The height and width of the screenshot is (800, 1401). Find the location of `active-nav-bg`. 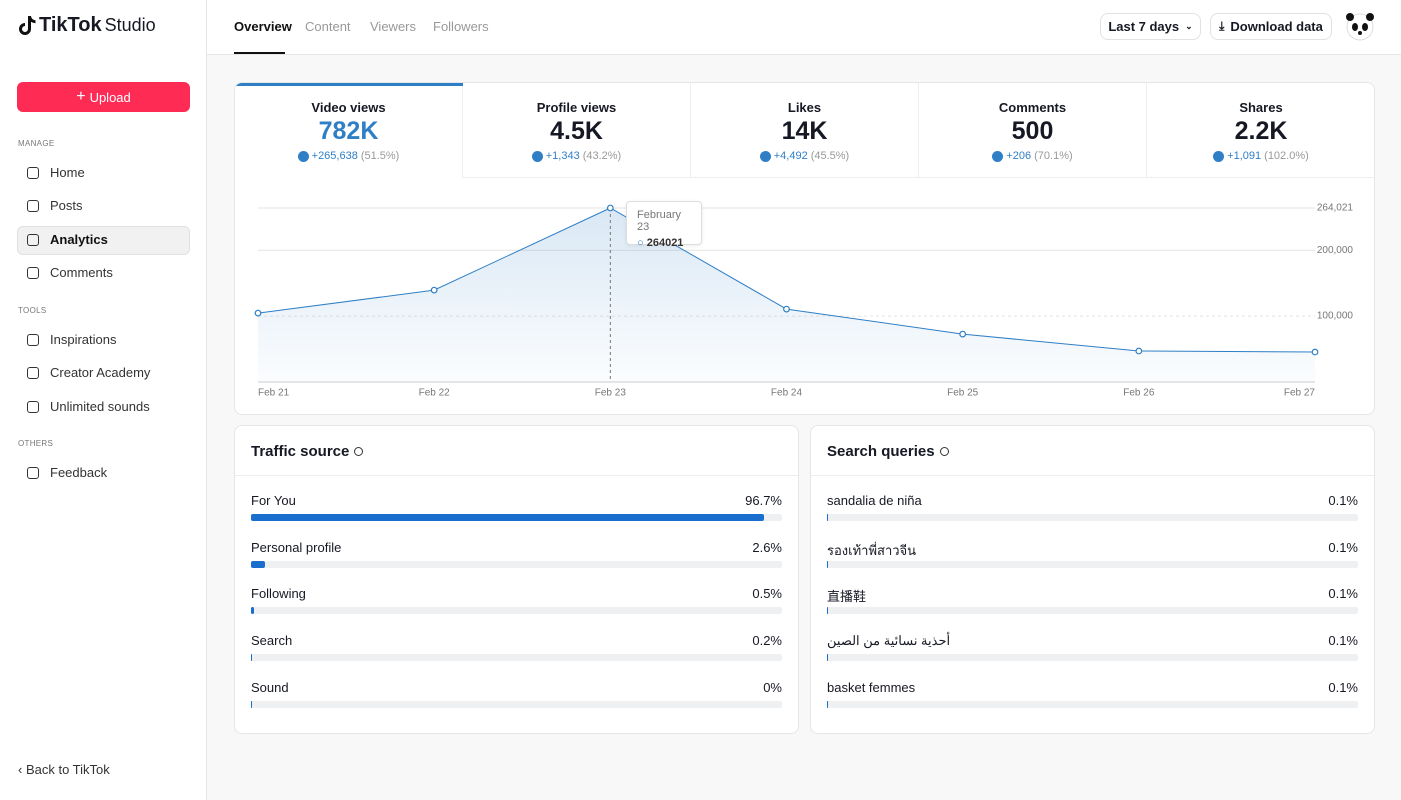

active-nav-bg is located at coordinates (103, 240).